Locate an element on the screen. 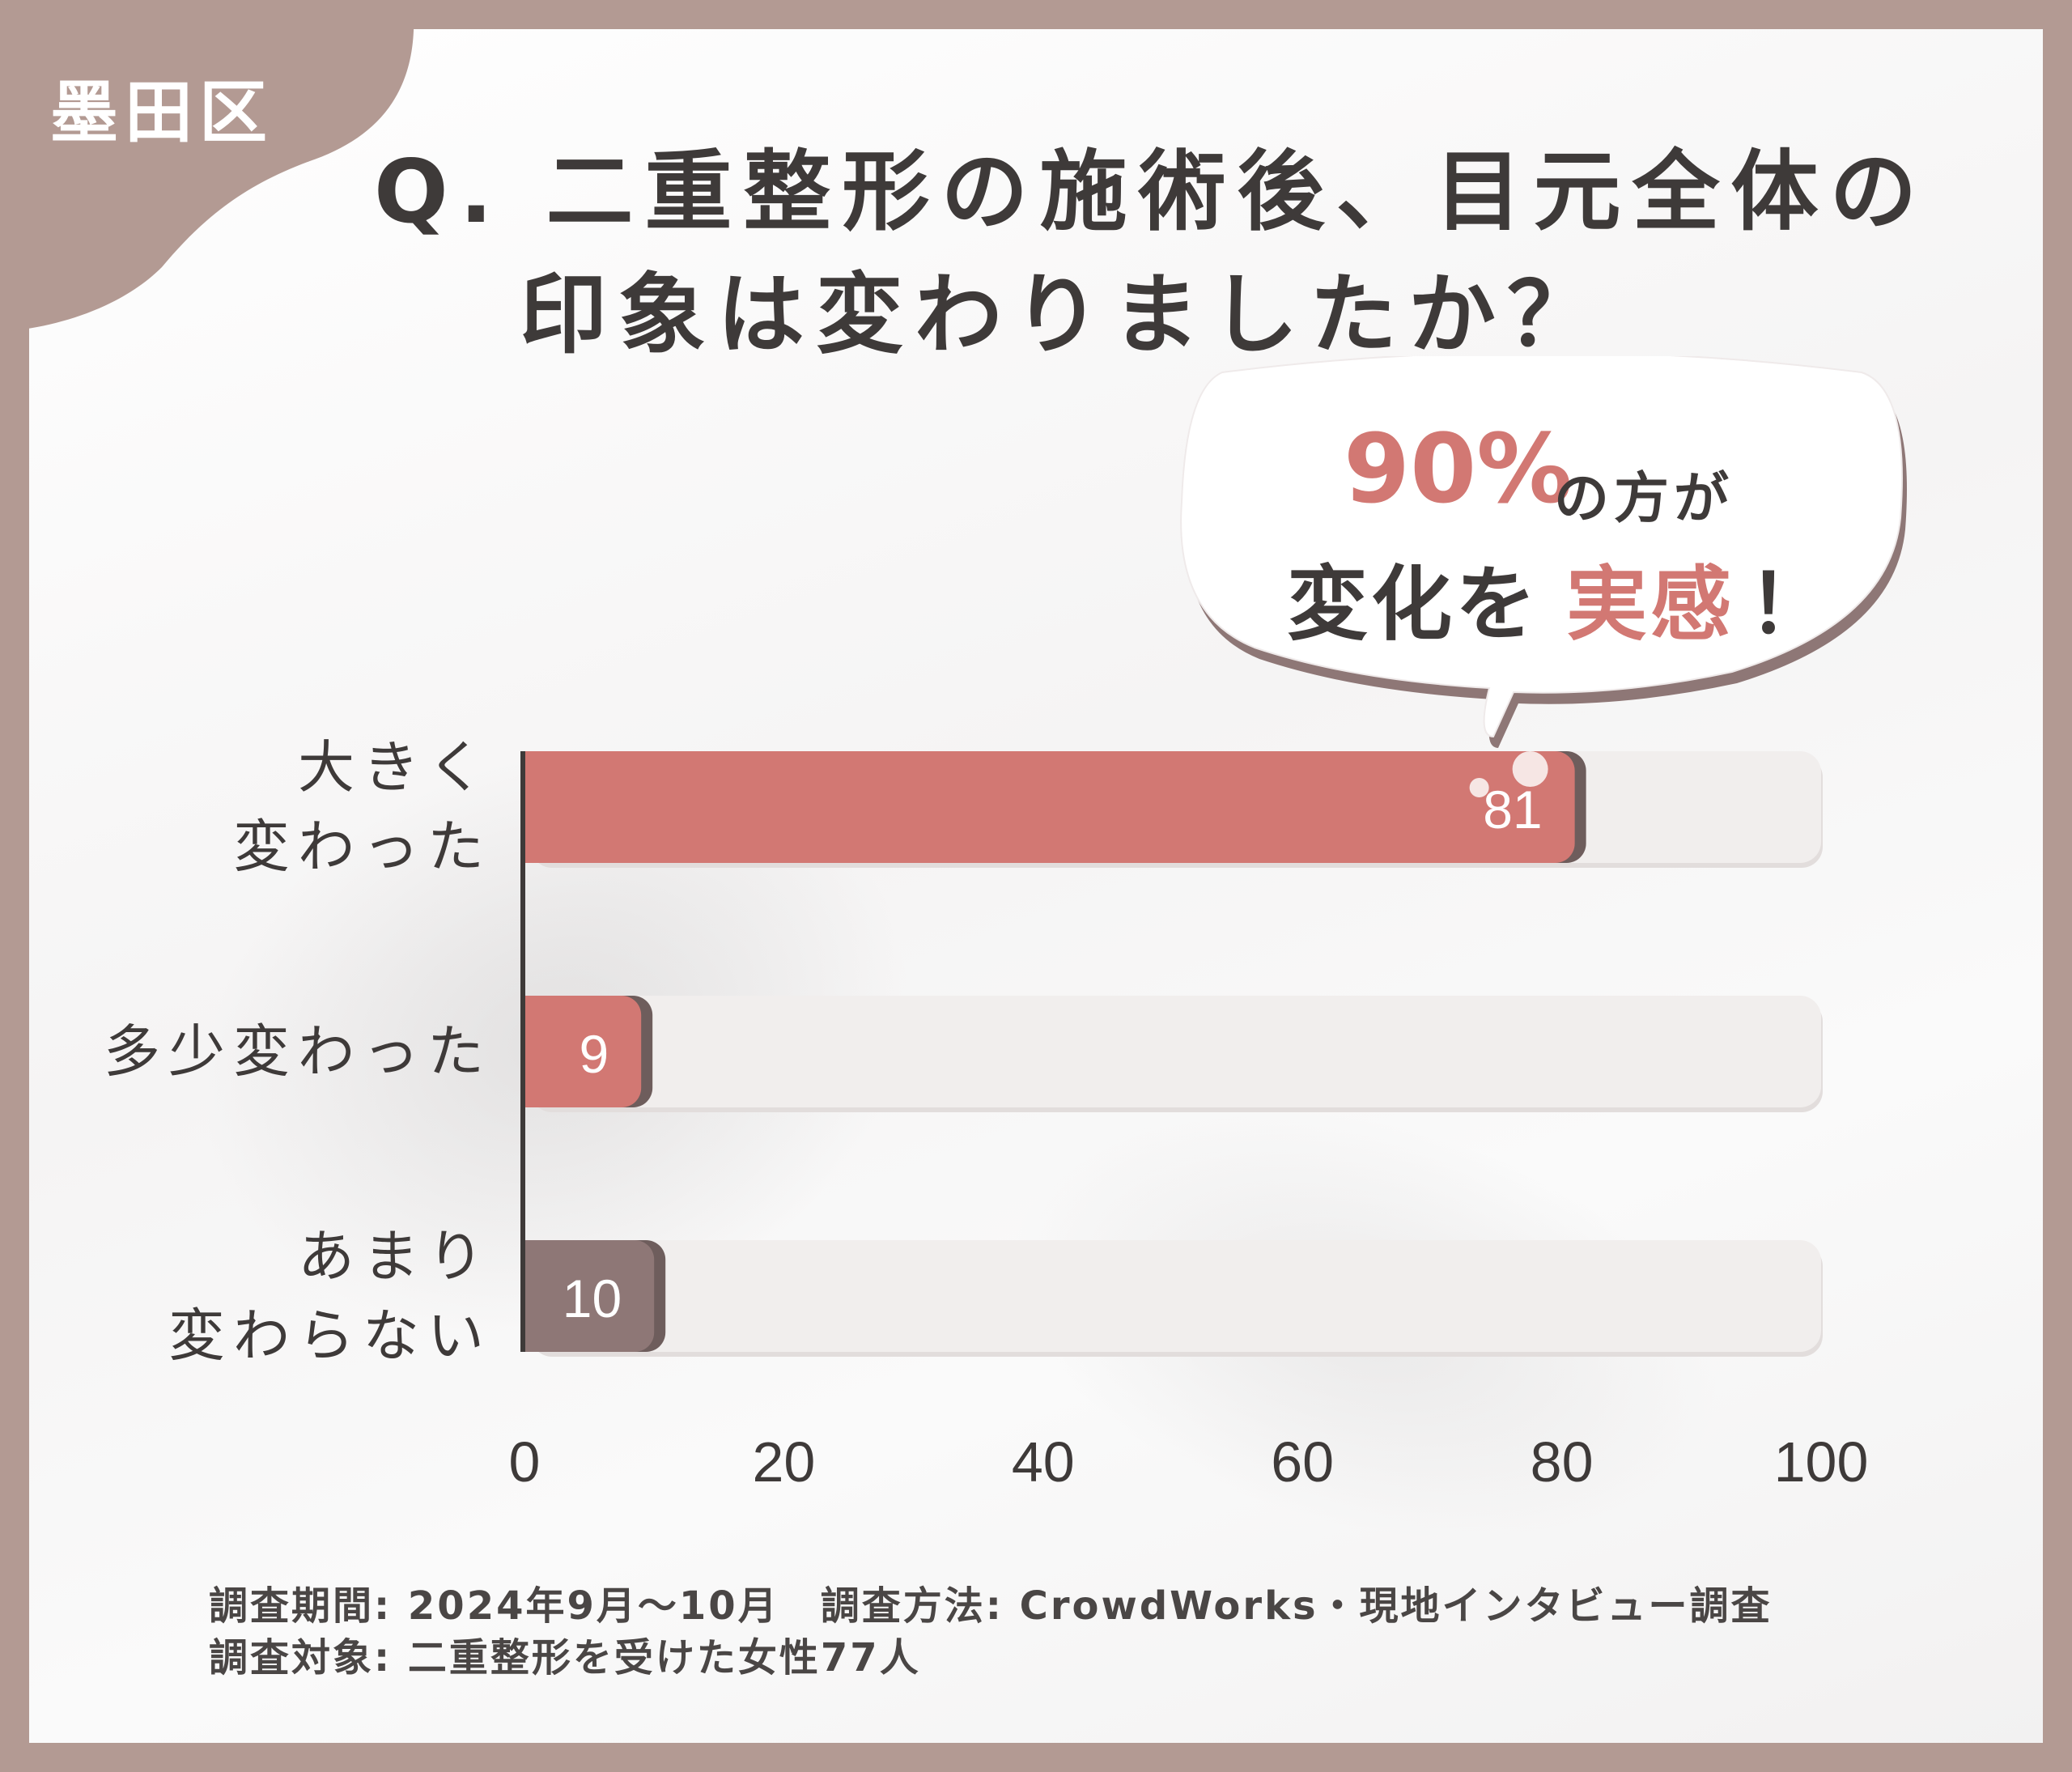  category-label-0: 大きく 変わった is located at coordinates (362, 807).